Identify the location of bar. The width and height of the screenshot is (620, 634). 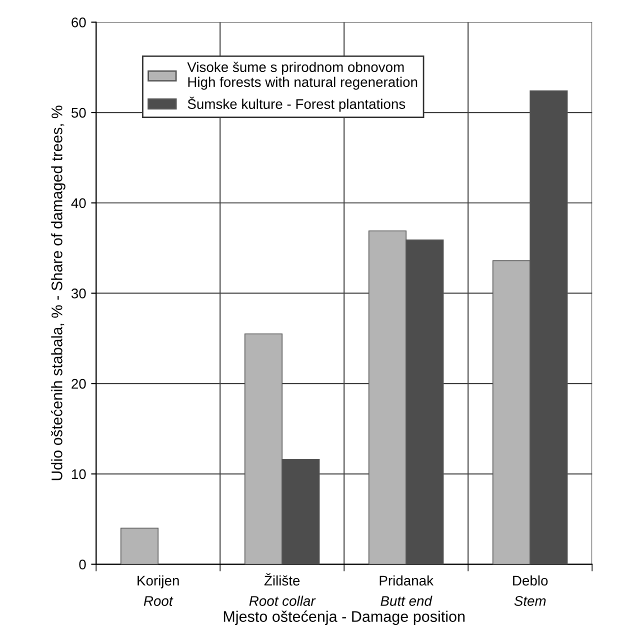
(139, 546).